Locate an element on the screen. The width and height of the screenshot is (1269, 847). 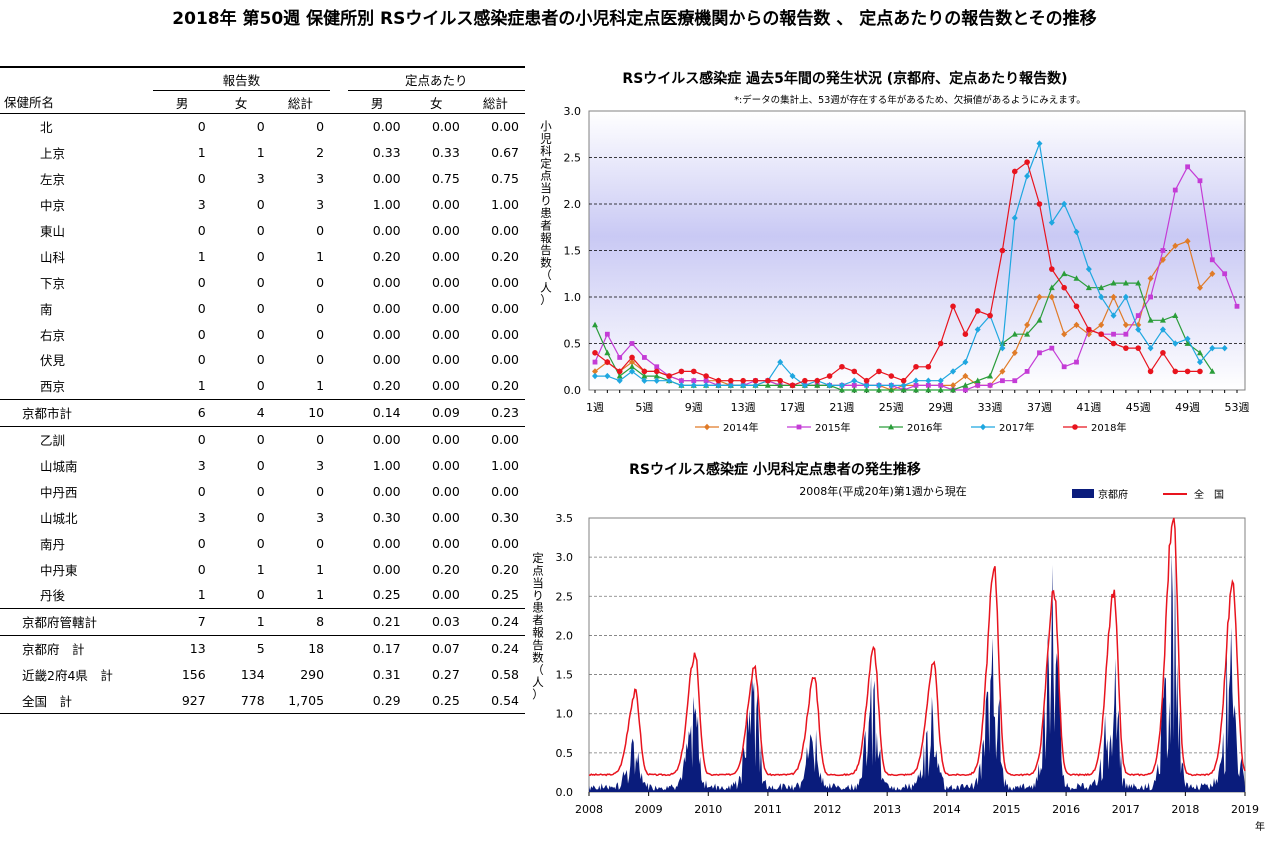
table-row: 左京 0 3 3 0.00 0.75 0.75 is located at coordinates (262, 179).